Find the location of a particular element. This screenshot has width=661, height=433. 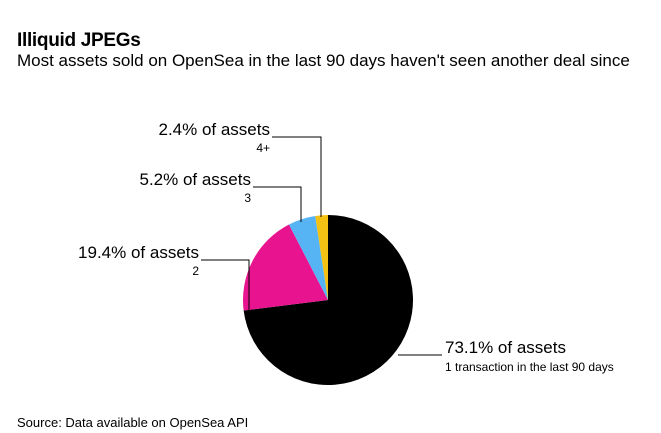

source-note: Source: Data available on OpenSea API is located at coordinates (133, 422).